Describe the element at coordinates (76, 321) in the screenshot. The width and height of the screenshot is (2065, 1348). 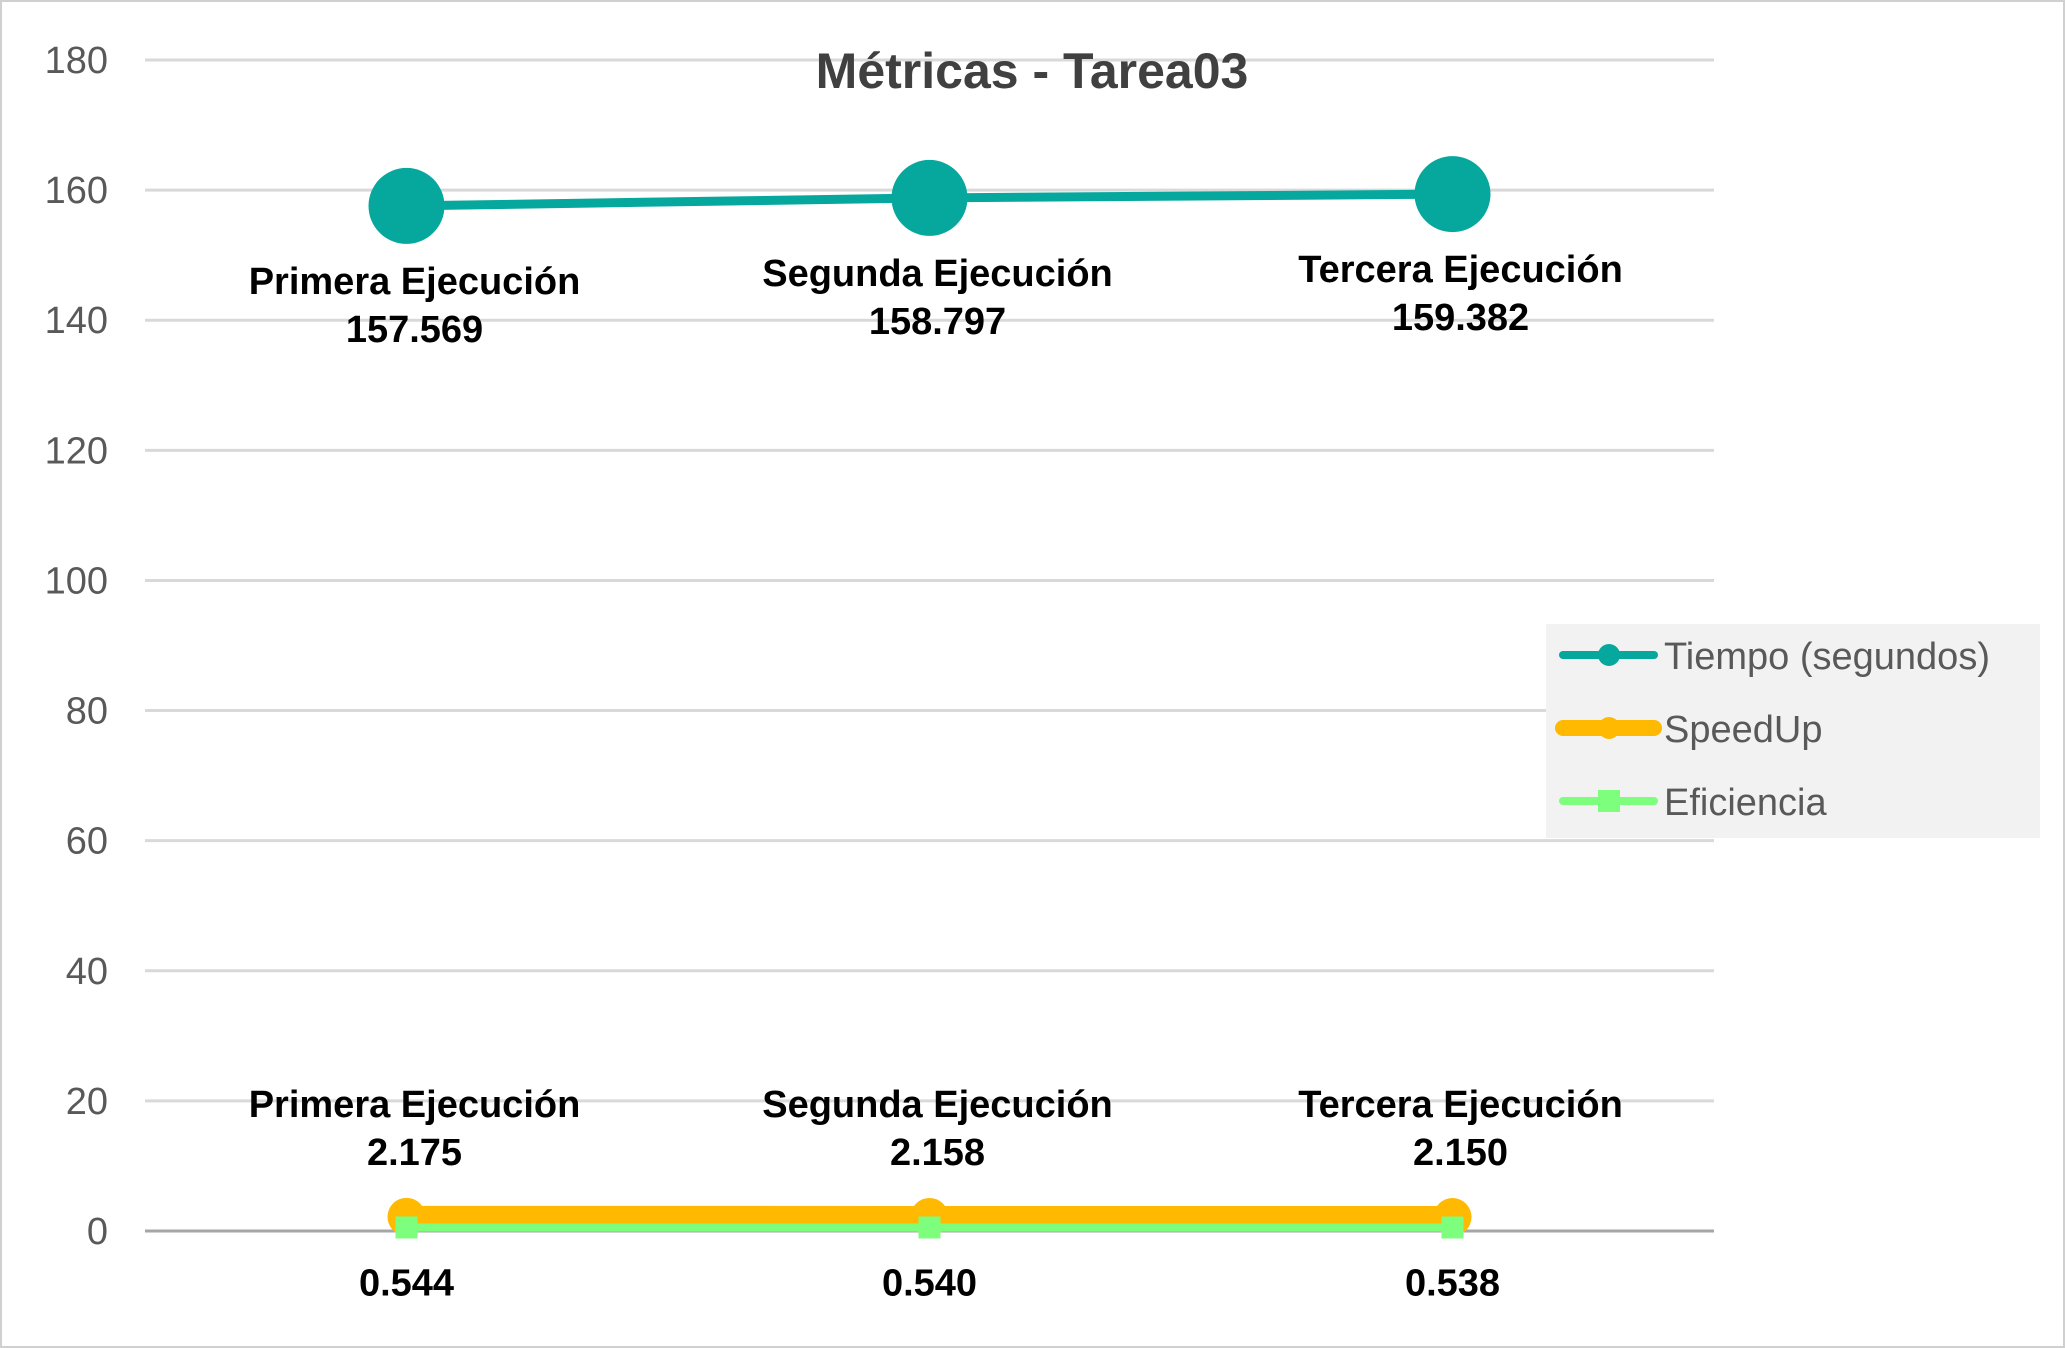
I see `y-tick-label-140: 140` at that location.